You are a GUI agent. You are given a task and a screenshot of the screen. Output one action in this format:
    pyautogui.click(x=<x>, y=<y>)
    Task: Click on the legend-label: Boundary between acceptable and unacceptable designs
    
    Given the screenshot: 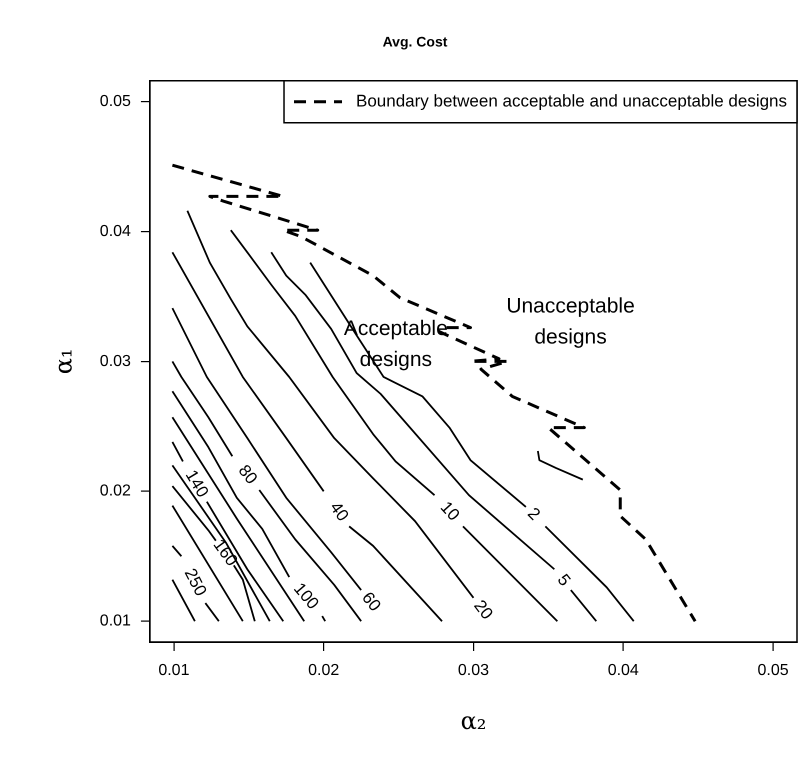 What is the action you would take?
    pyautogui.click(x=572, y=100)
    